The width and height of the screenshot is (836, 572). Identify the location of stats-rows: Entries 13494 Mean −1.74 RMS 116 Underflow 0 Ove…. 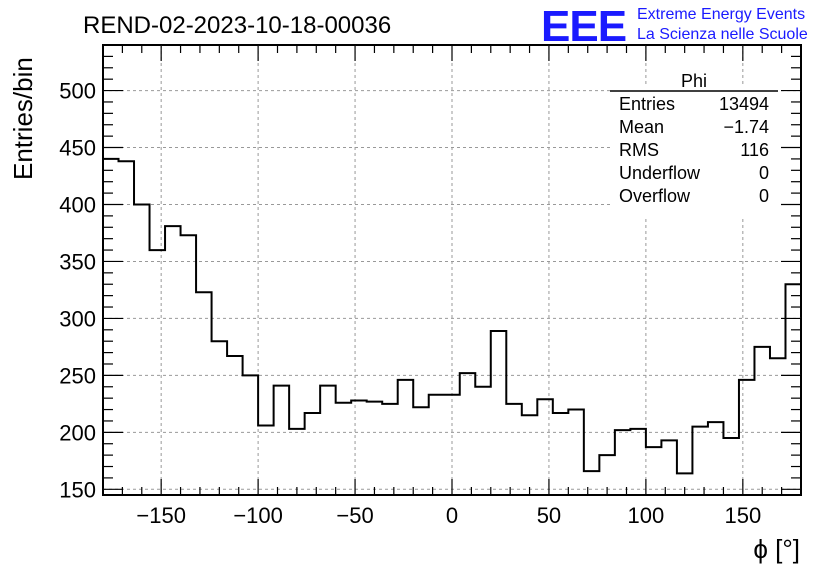
(694, 150).